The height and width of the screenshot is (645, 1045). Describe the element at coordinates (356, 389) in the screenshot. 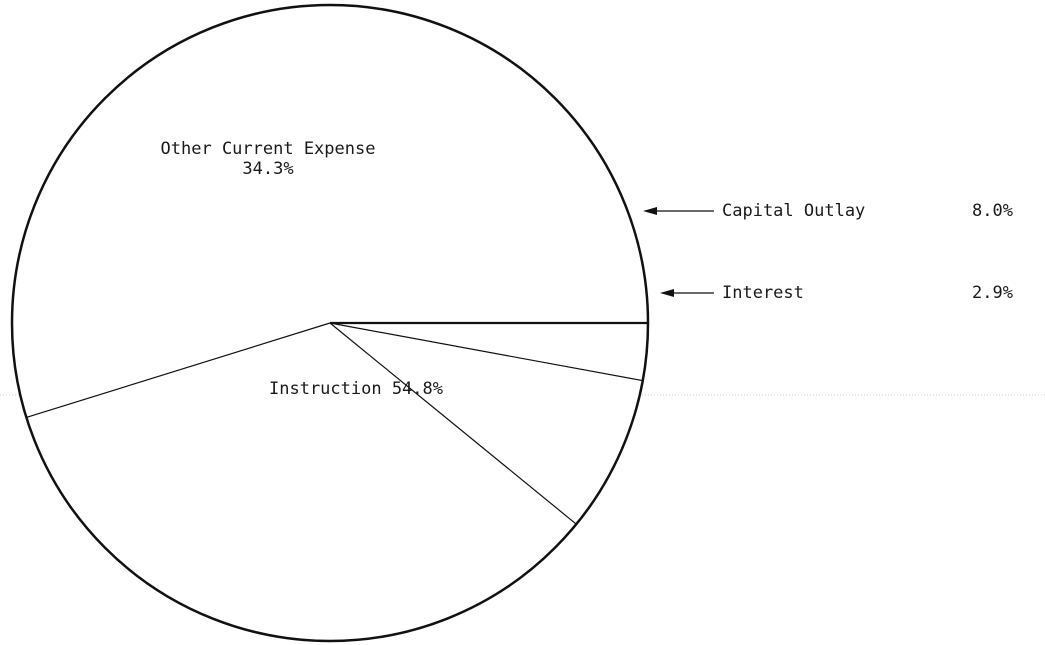

I see `slice-label-instruction: Instruction 54.8%` at that location.